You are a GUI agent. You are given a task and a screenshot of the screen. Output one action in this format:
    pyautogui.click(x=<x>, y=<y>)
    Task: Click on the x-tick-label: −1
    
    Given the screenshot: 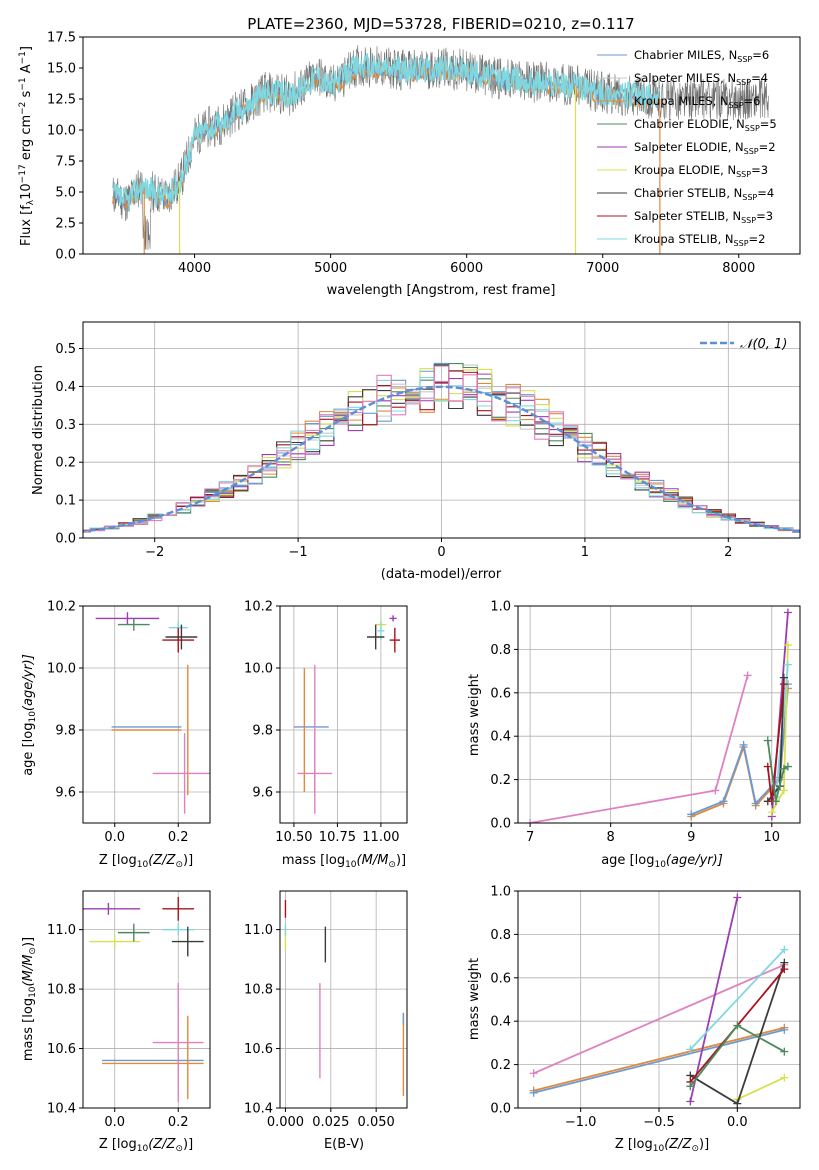 What is the action you would take?
    pyautogui.click(x=298, y=552)
    